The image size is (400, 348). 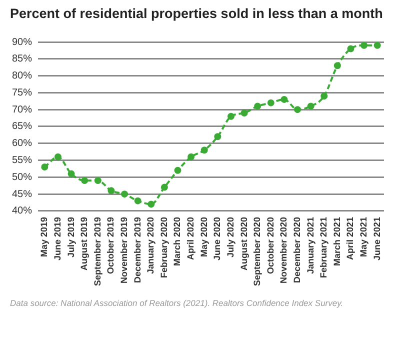 I want to click on x-tick-label: February 2021, so click(x=323, y=247).